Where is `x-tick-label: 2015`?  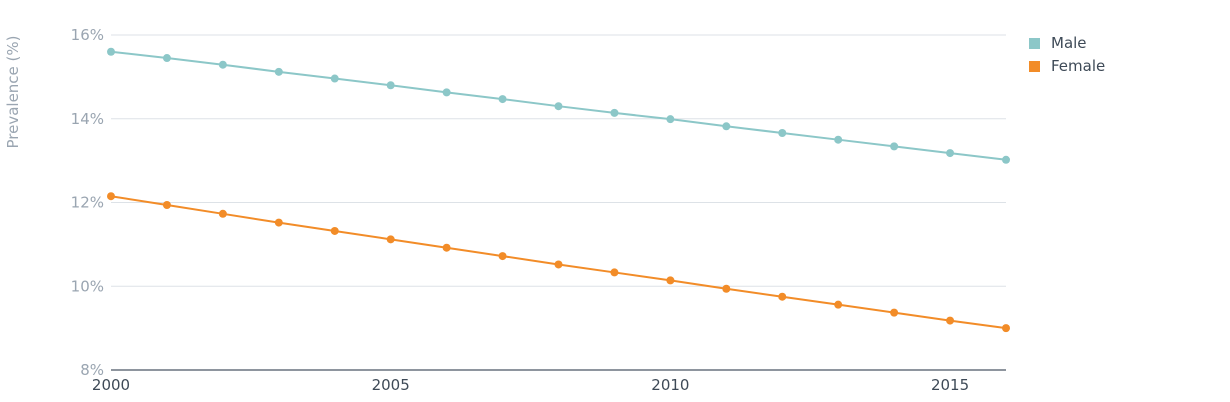 x-tick-label: 2015 is located at coordinates (950, 385).